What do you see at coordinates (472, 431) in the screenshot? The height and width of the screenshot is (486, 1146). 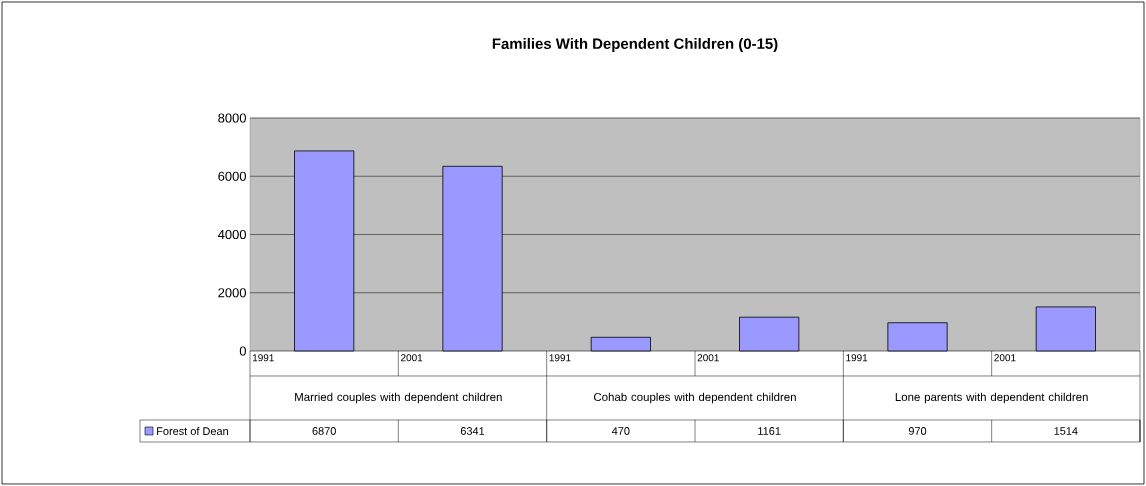 I see `data-label: 6341` at bounding box center [472, 431].